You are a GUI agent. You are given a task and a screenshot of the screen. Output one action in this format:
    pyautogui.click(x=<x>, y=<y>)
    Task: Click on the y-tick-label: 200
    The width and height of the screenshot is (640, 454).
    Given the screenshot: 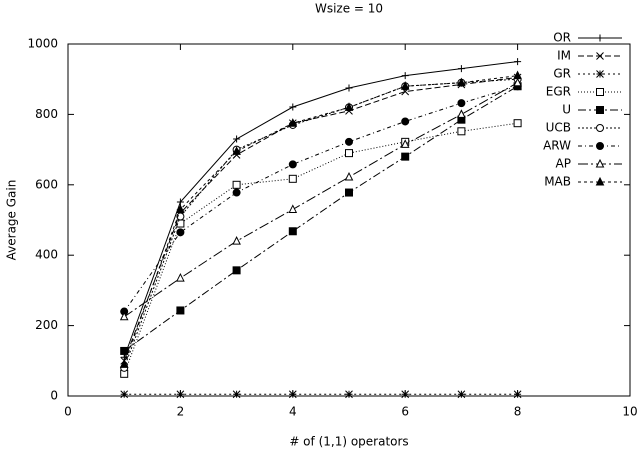 What is the action you would take?
    pyautogui.click(x=46, y=325)
    